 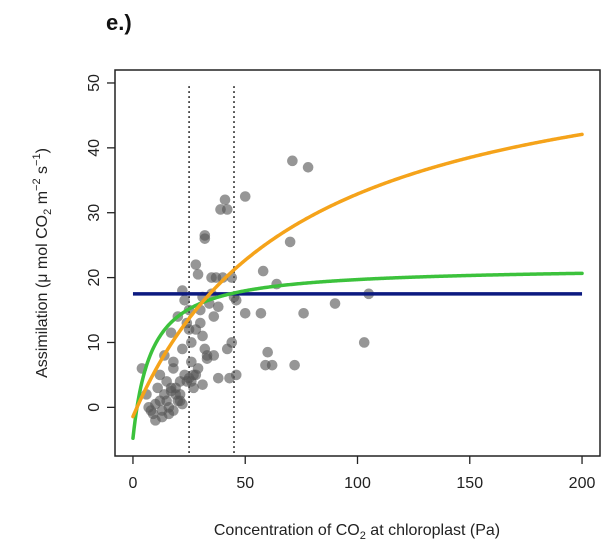 I want to click on y-tick-label: 30, so click(x=94, y=213).